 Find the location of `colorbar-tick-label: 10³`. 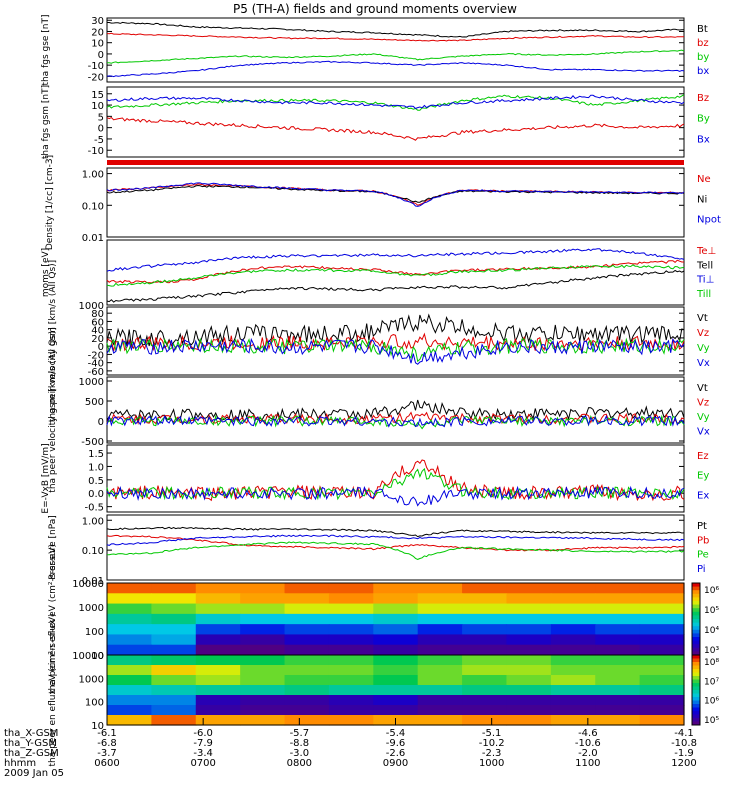

colorbar-tick-label: 10³ is located at coordinates (711, 651).